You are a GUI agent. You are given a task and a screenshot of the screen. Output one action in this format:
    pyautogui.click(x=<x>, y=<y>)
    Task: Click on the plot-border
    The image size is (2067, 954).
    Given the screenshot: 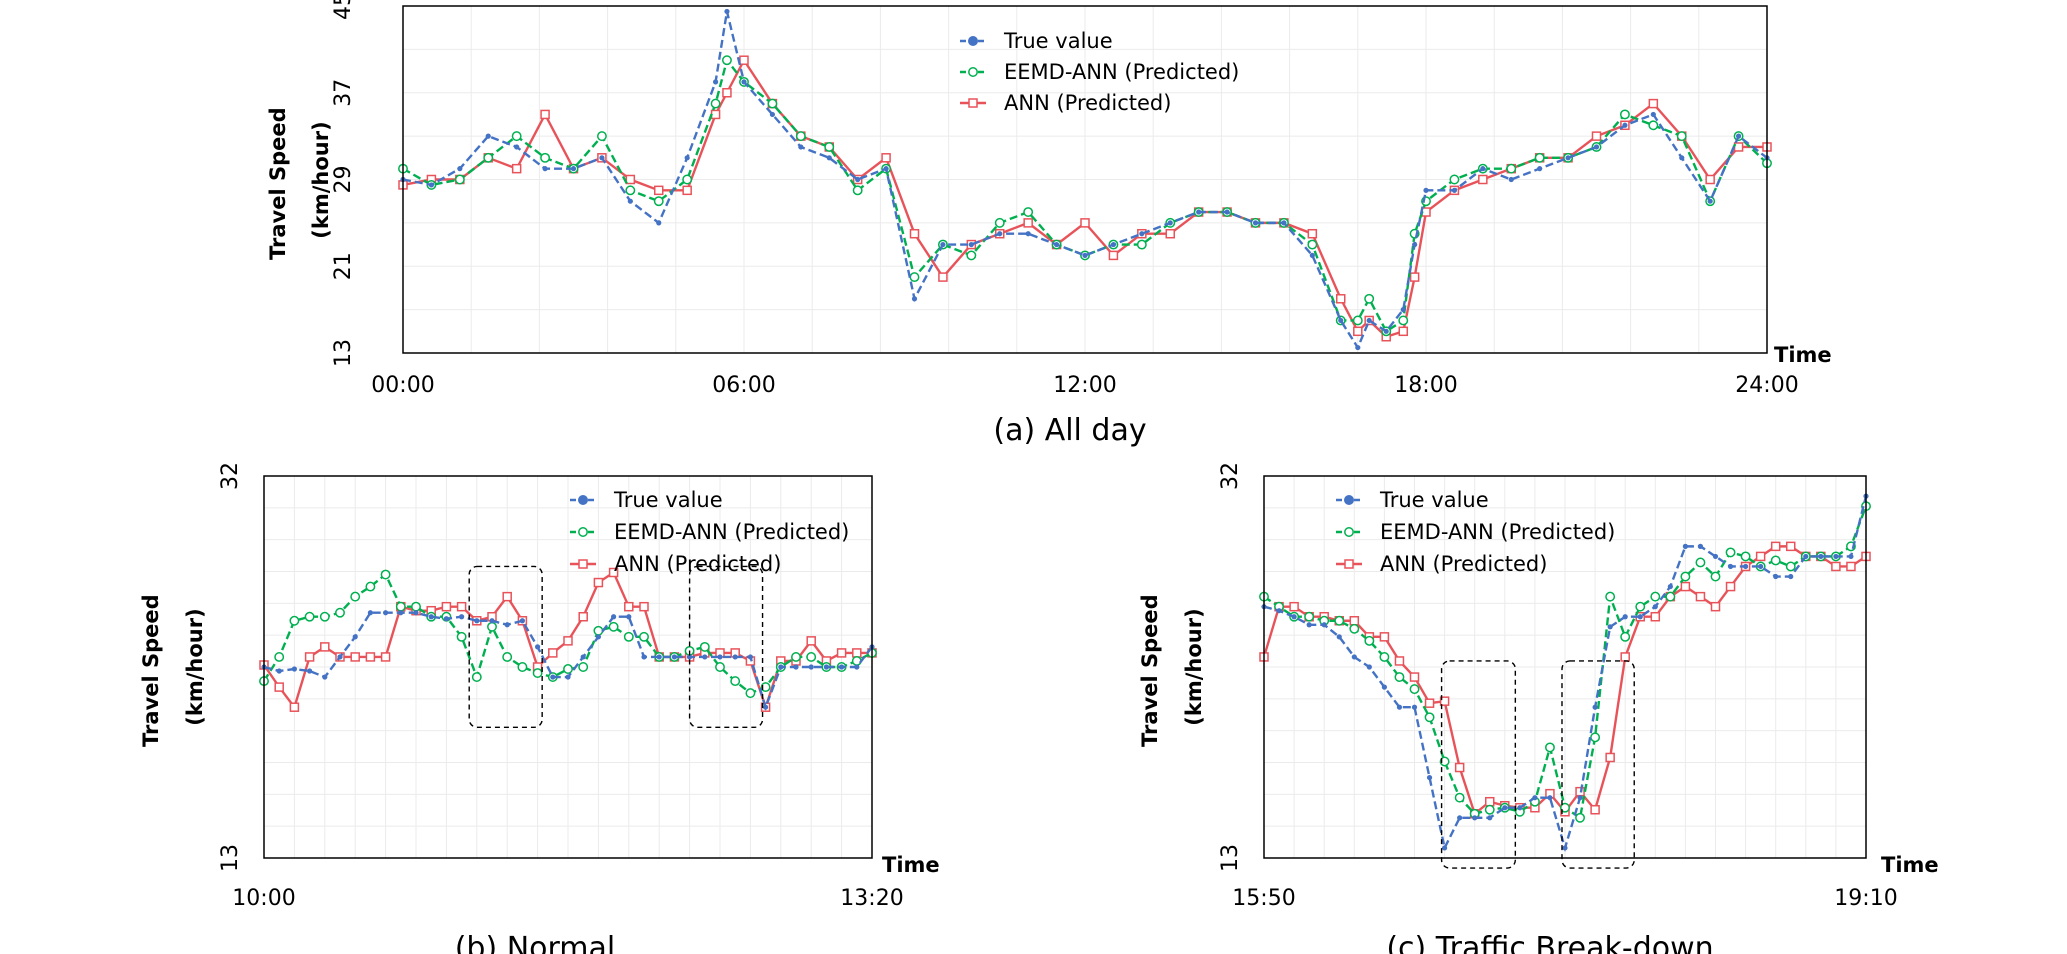 What is the action you would take?
    pyautogui.click(x=568, y=667)
    